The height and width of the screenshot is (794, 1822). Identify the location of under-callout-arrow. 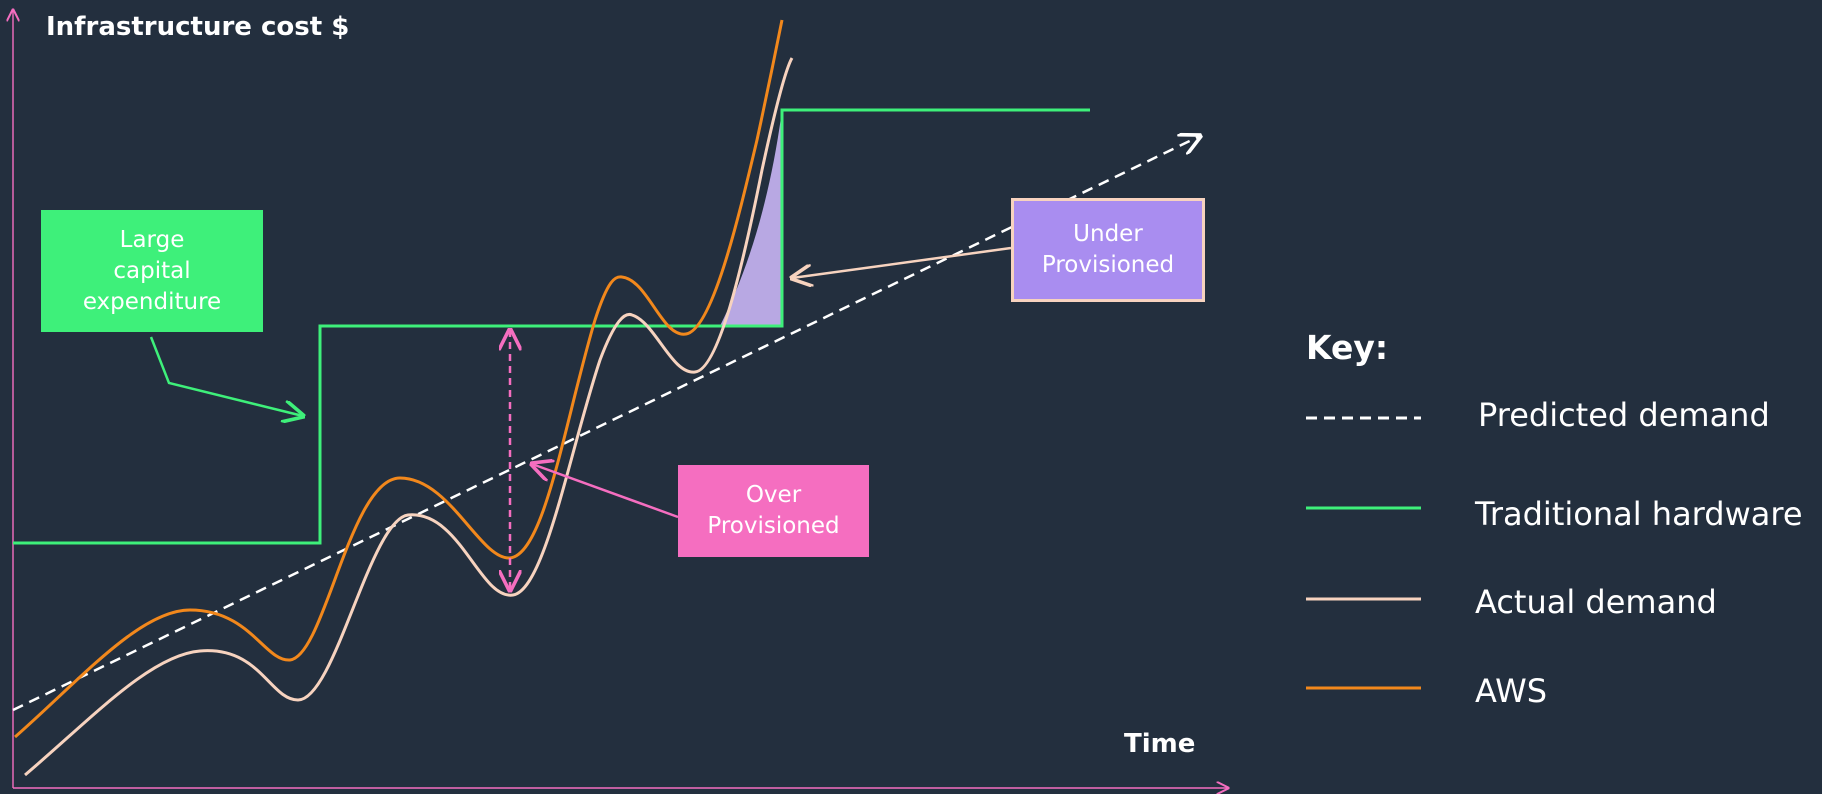
(902, 262).